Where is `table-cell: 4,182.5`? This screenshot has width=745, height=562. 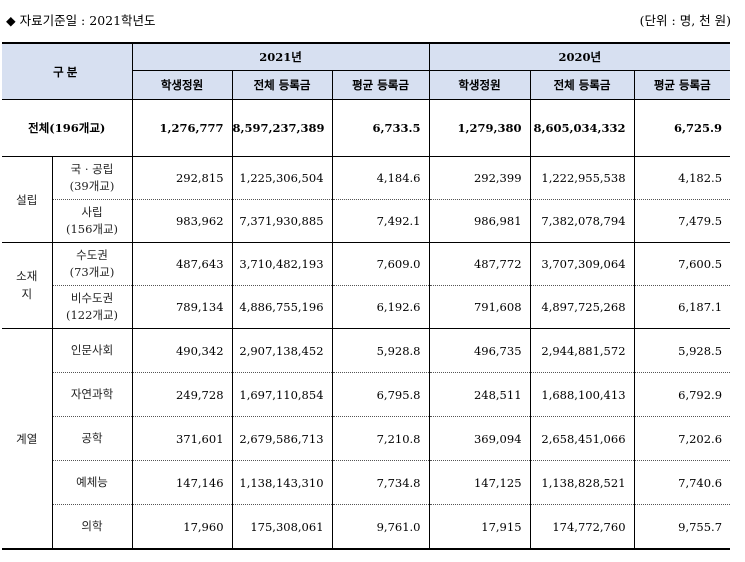
table-cell: 4,182.5 is located at coordinates (682, 178).